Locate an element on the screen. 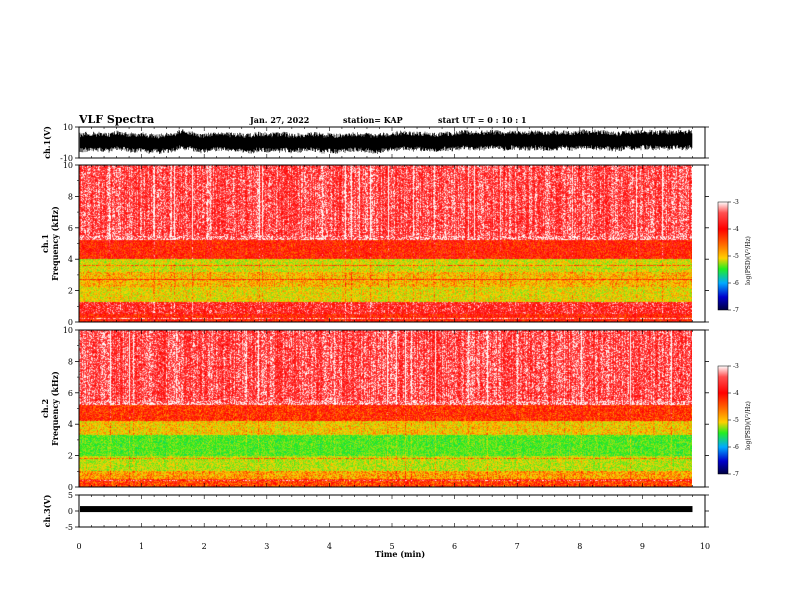  x-tick-label-2: 2 is located at coordinates (204, 546).